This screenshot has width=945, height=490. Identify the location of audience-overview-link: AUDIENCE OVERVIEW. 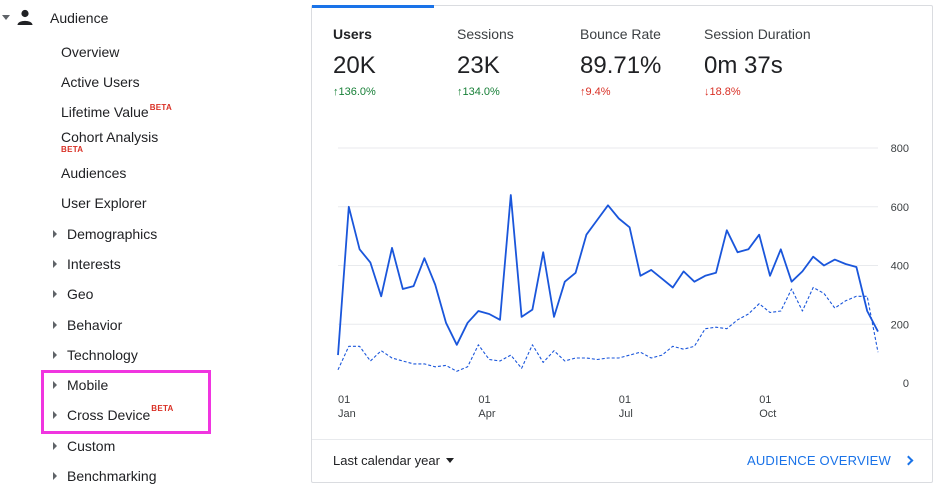
(830, 460).